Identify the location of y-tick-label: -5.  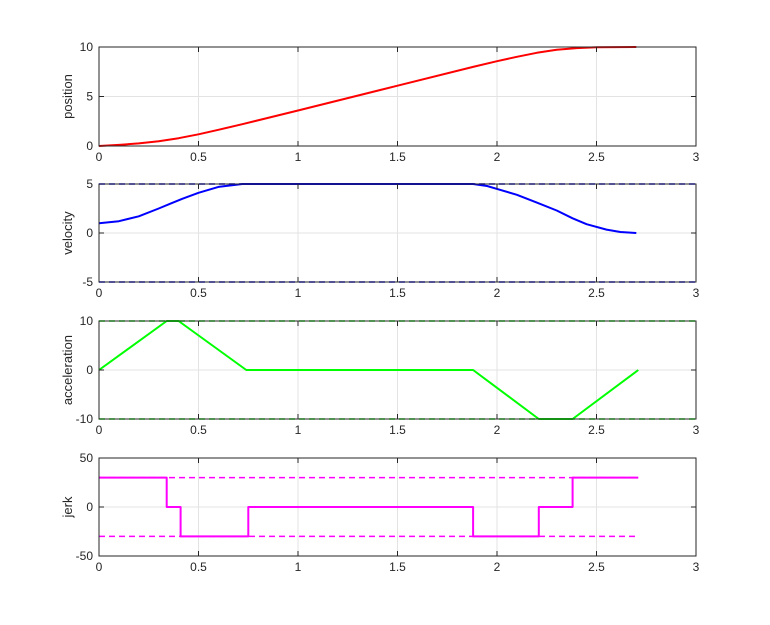
(87, 282).